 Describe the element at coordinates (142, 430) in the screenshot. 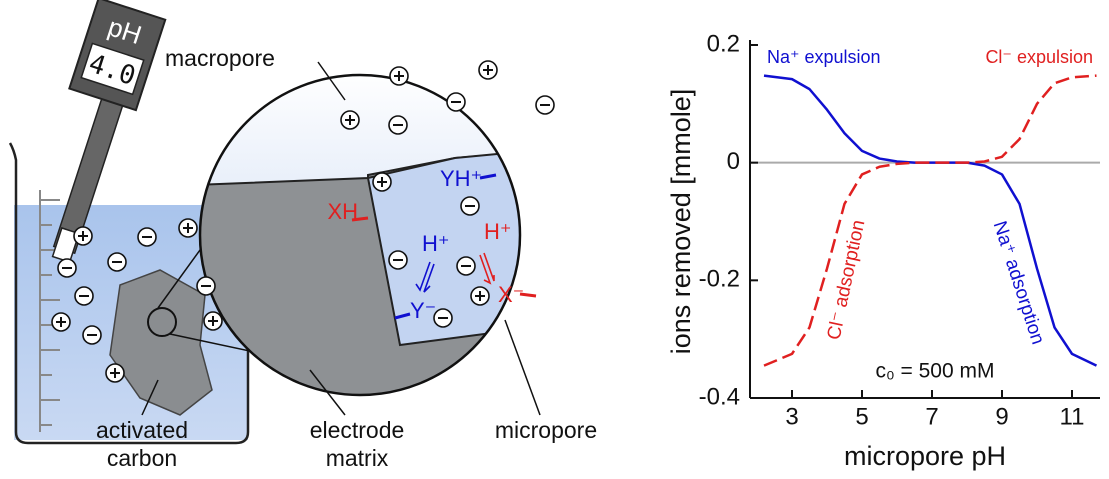

I see `carbon-label: activated` at that location.